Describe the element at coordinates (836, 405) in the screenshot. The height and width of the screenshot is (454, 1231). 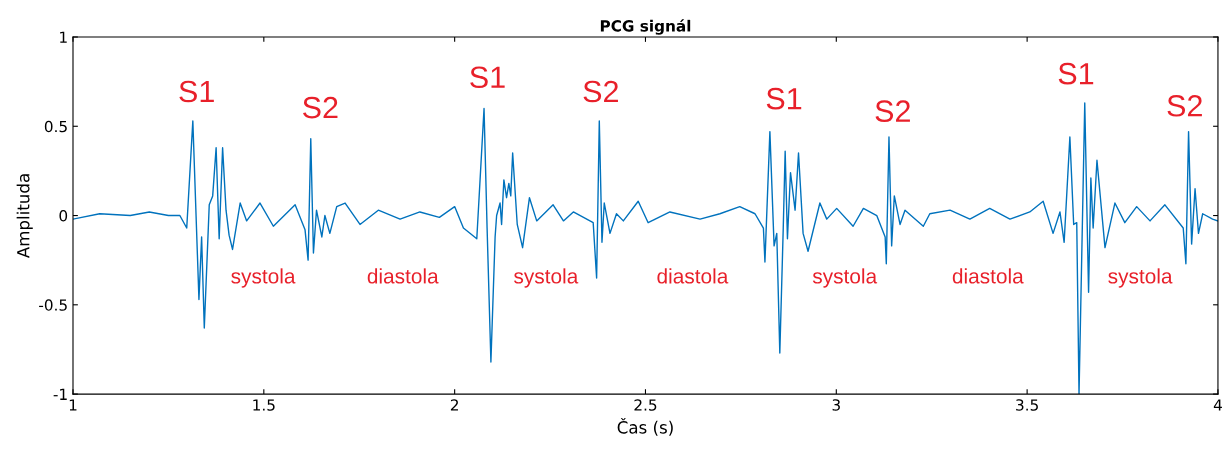
I see `x-tick-label: 3` at that location.